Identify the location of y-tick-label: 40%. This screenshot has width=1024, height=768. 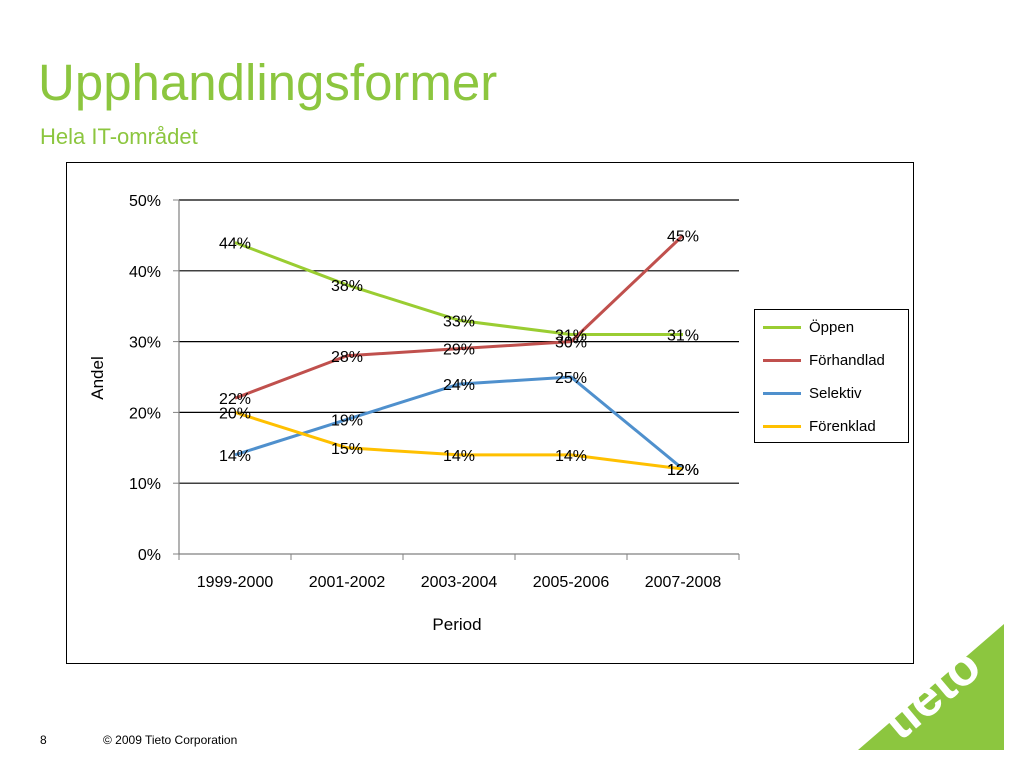
(145, 272).